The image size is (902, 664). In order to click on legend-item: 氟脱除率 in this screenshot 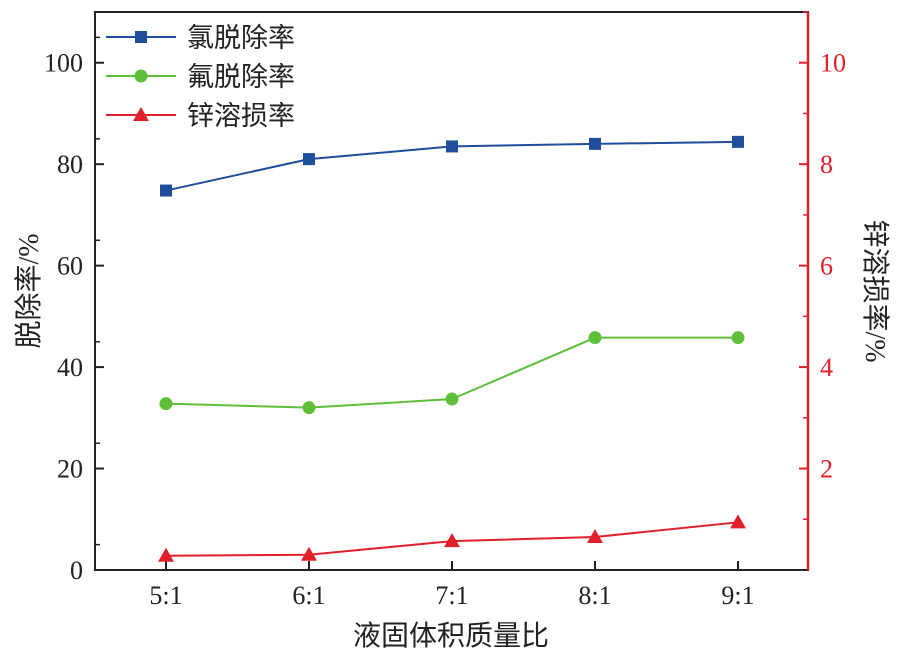, I will do `click(200, 77)`.